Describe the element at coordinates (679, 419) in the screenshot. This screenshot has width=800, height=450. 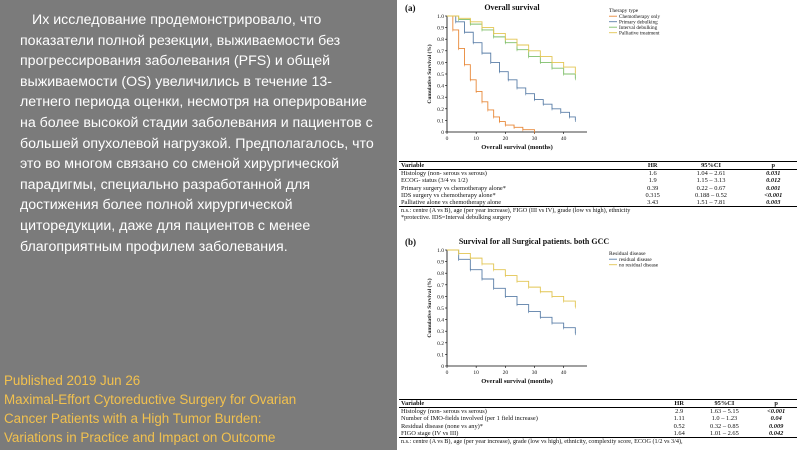
I see `table-cell: 1.11` at that location.